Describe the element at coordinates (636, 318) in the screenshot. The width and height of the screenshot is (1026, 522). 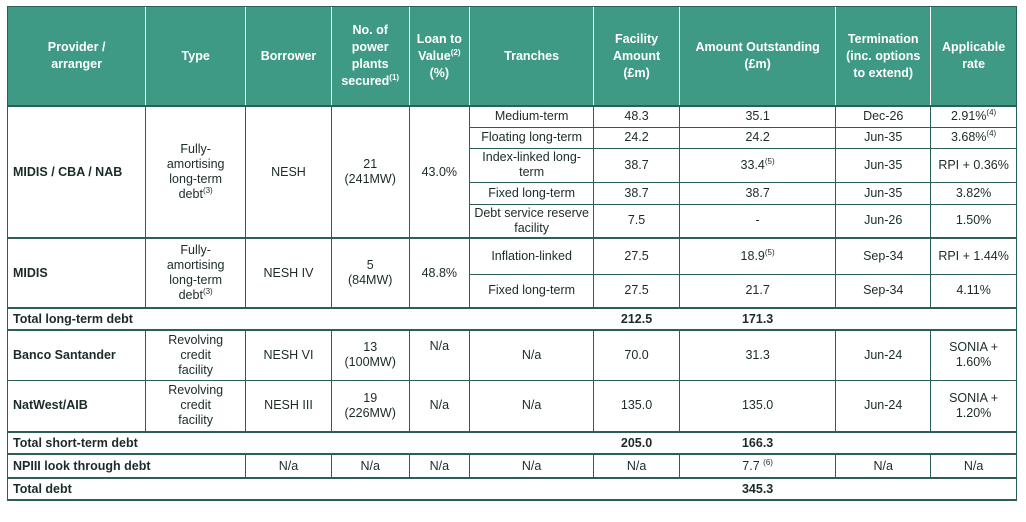
I see `total-facility: 212.5` at that location.